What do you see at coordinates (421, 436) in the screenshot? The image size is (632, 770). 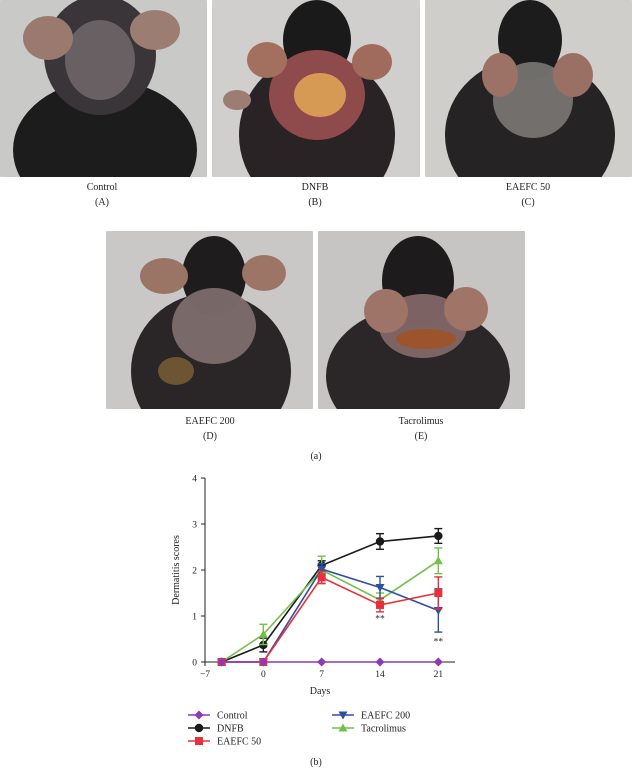 I see `caption-letter: (E)` at bounding box center [421, 436].